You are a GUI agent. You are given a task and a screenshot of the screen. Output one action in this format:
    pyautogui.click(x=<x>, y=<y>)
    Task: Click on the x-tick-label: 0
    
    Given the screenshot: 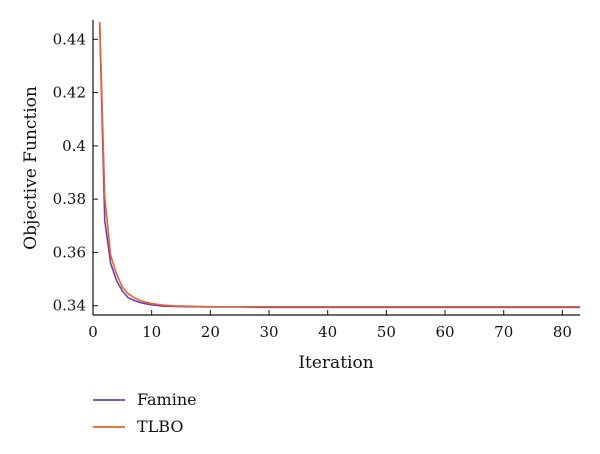 What is the action you would take?
    pyautogui.click(x=93, y=332)
    